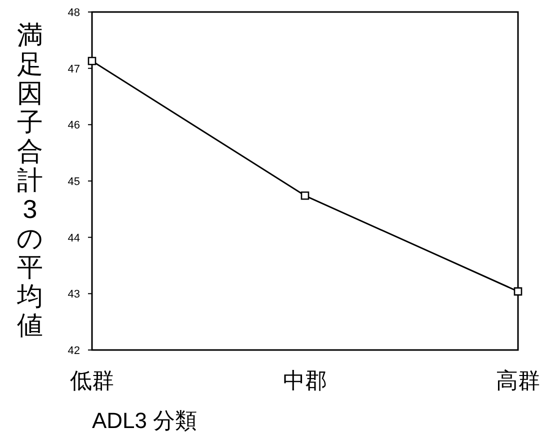 This screenshot has height=438, width=543. I want to click on x-tick-label: 高群, so click(518, 380).